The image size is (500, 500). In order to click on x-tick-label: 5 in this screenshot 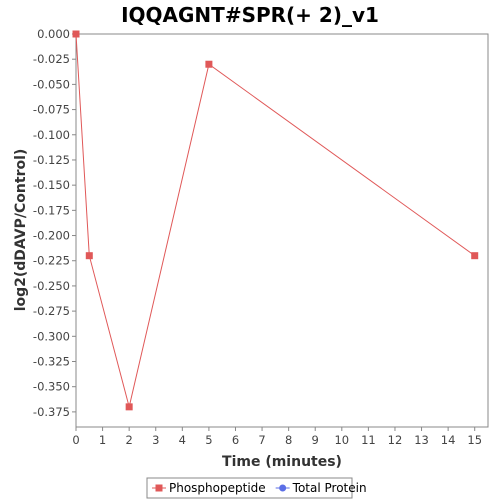, I will do `click(208, 440)`.